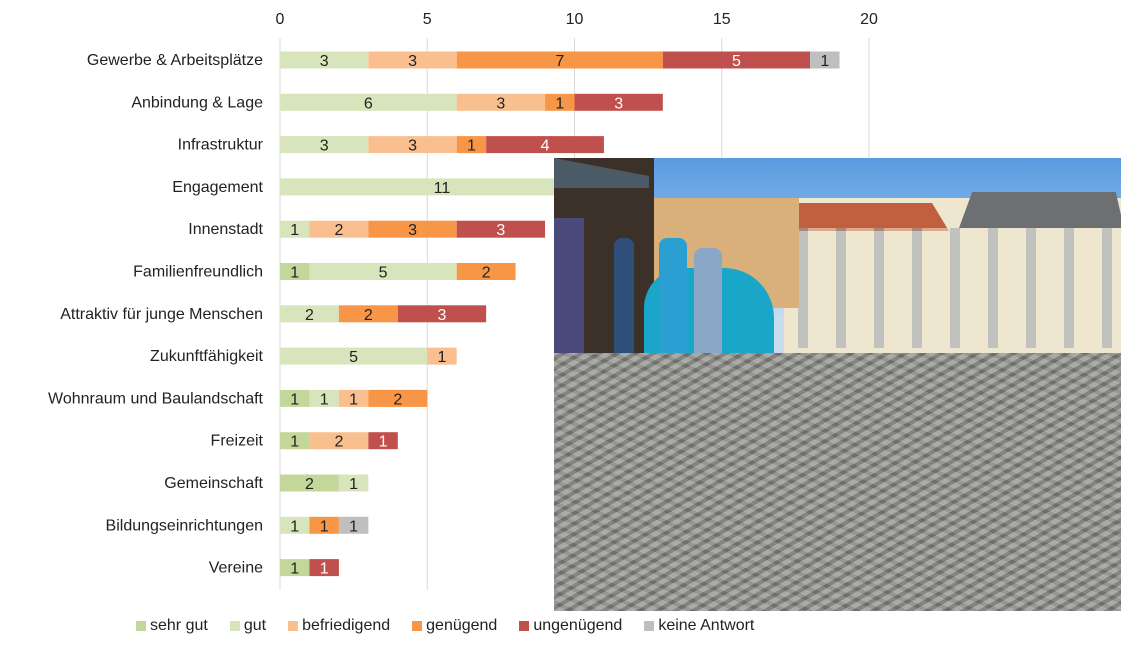  Describe the element at coordinates (462, 625) in the screenshot. I see `legend-label: genügend` at that location.